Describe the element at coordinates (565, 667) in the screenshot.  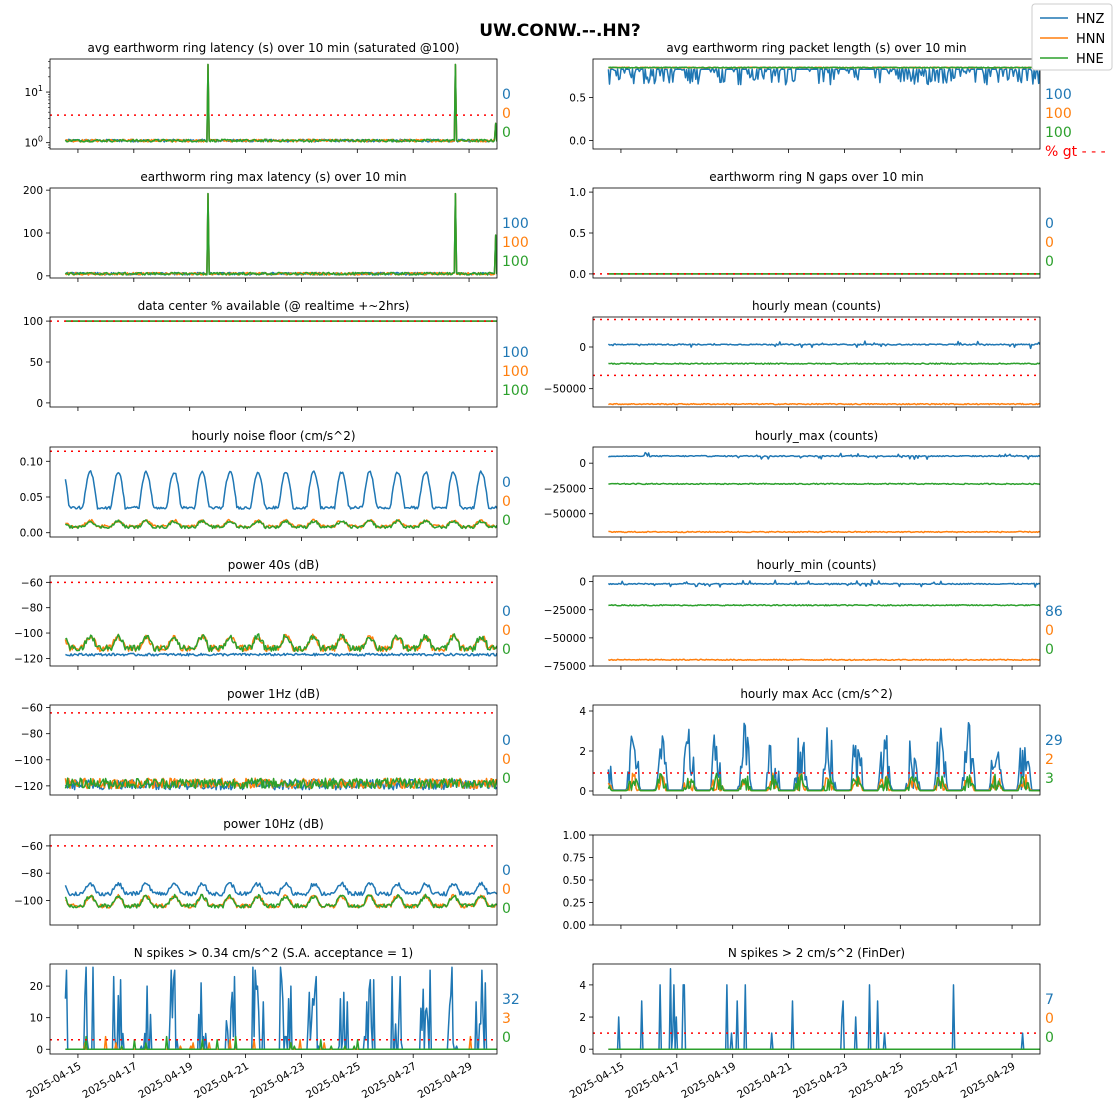
I see `y-tick-label: −75000` at that location.